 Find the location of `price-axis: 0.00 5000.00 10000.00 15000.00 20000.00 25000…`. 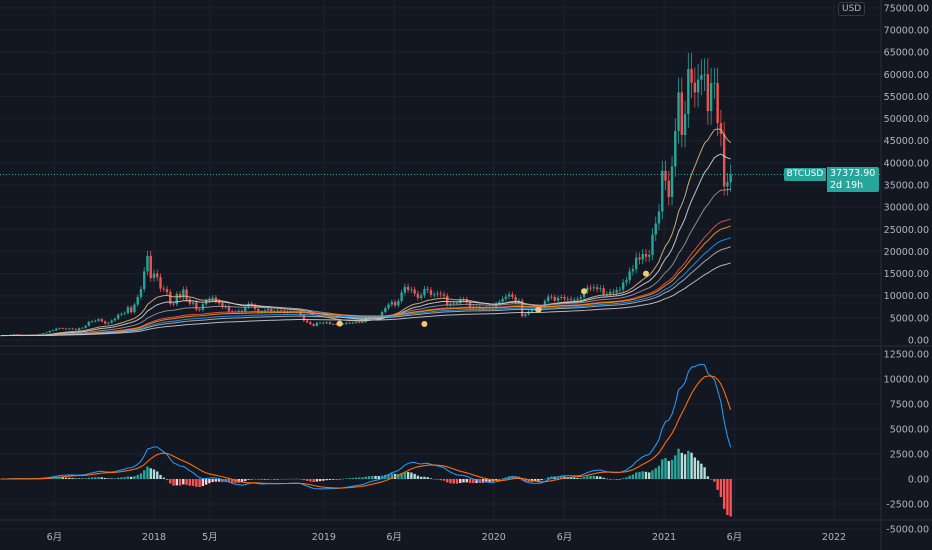

price-axis: 0.00 5000.00 10000.00 15000.00 20000.00 25000… is located at coordinates (906, 174).